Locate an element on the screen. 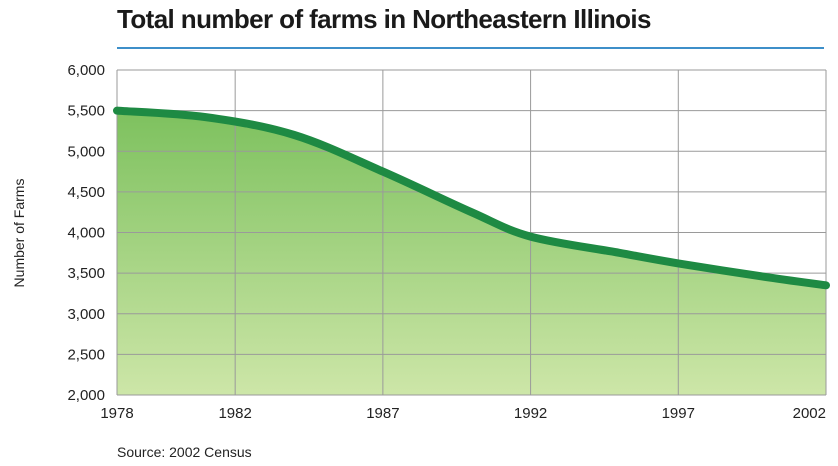 This screenshot has width=838, height=466. y-tick-label: 2,000 is located at coordinates (86, 395).